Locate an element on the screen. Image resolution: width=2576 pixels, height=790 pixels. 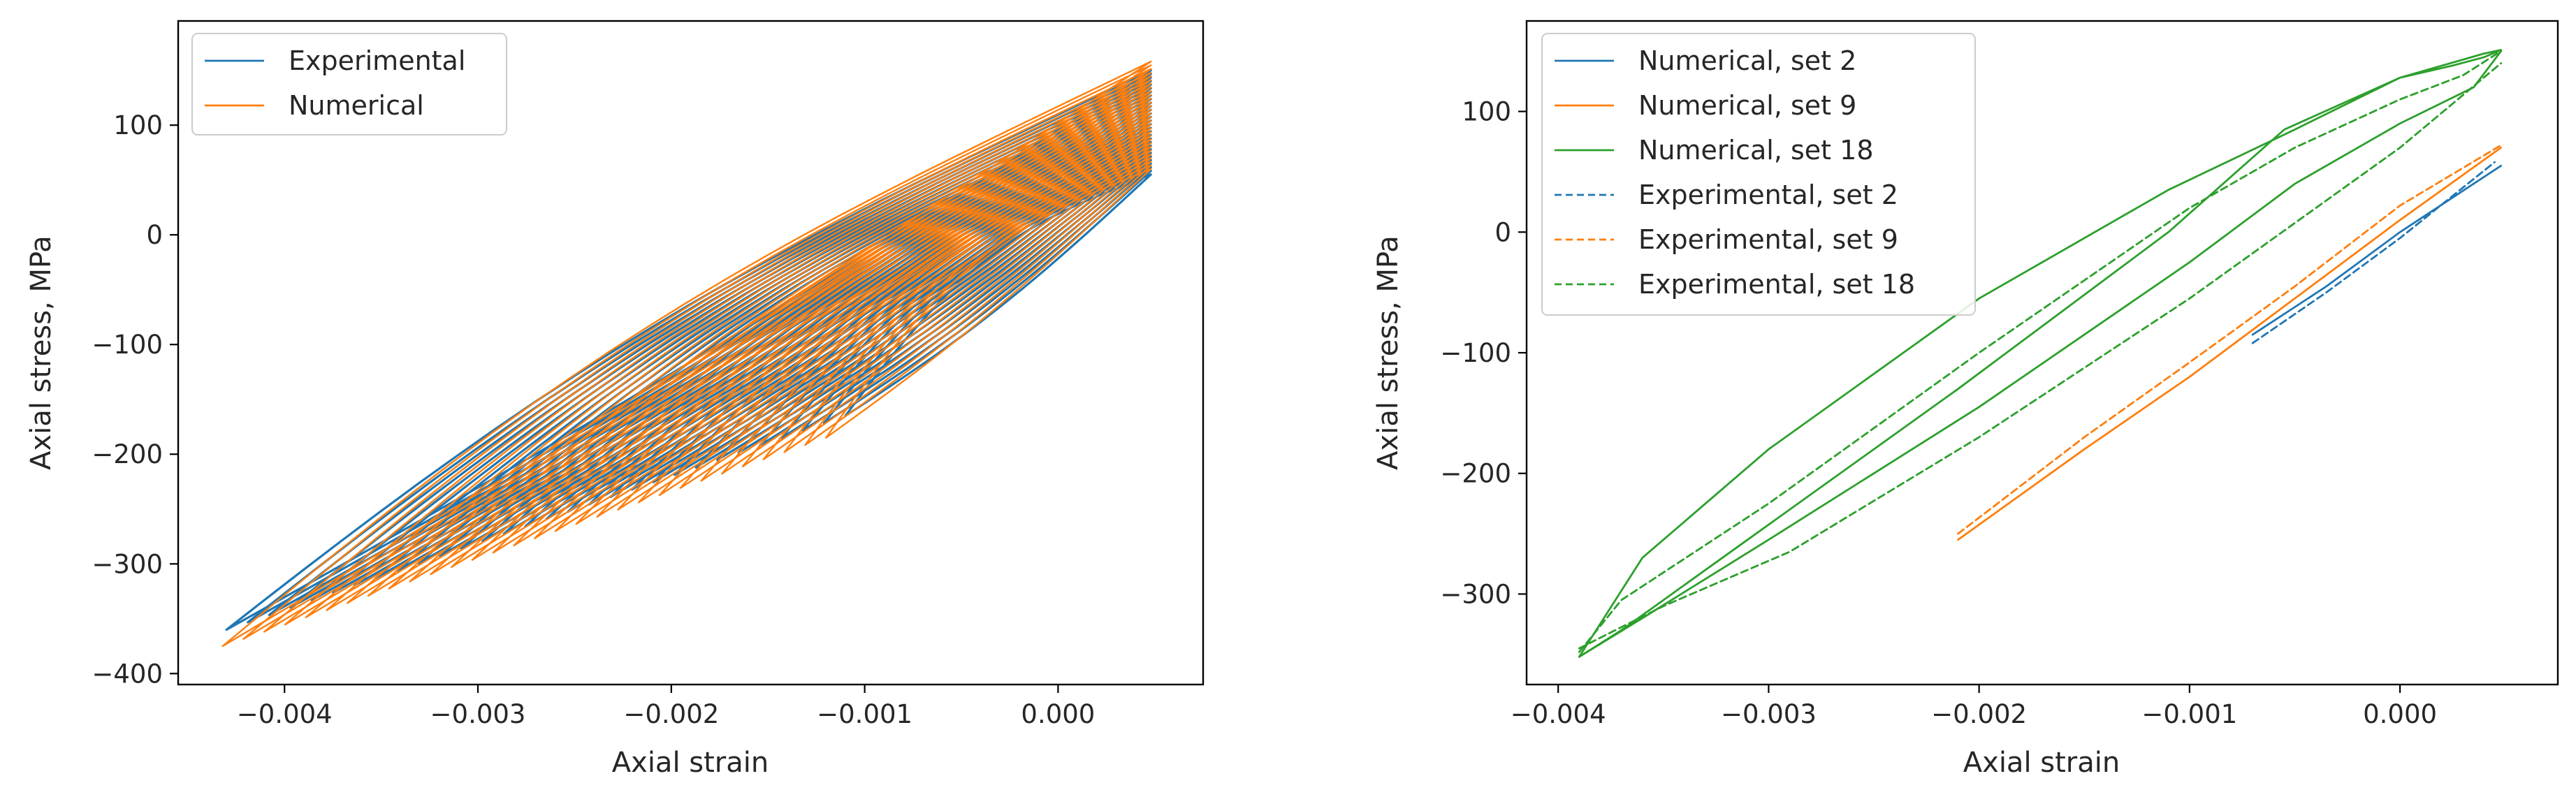
right-xtick-label: −0.002 is located at coordinates (1979, 714).